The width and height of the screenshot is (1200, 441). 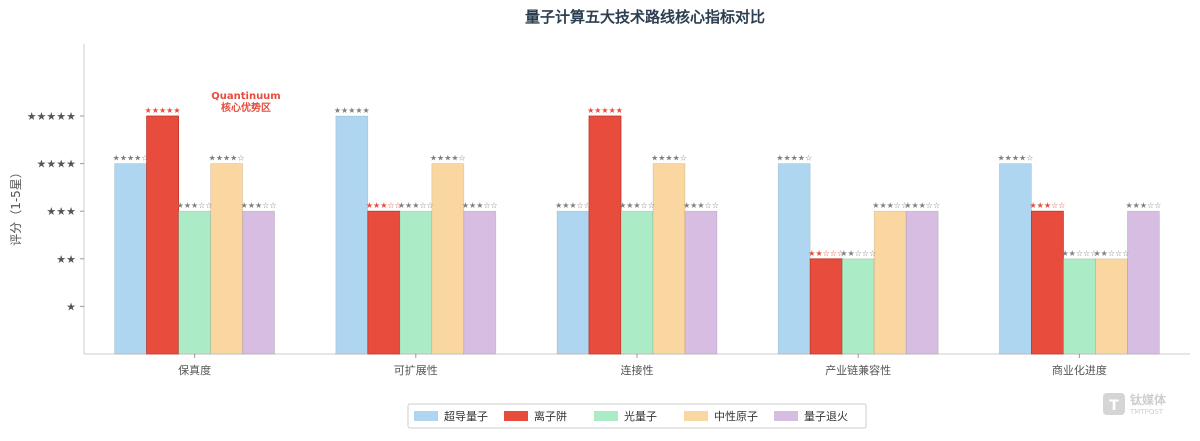 I want to click on quantinuum-annotation: Quantinuum 核心优势区, so click(x=245, y=102).